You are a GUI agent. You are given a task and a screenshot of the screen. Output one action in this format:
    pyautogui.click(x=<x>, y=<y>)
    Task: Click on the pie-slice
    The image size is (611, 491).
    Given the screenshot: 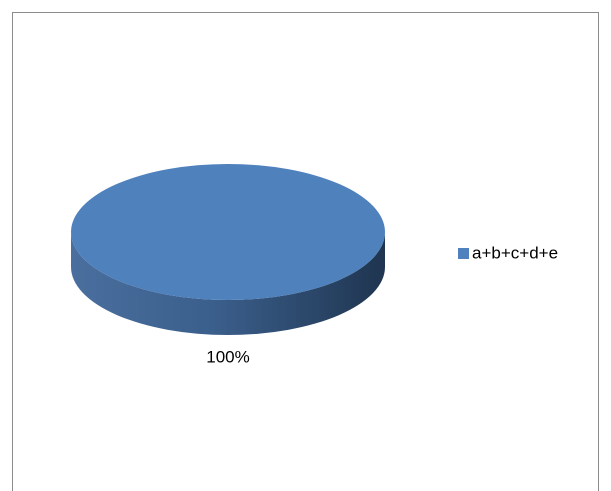 What is the action you would take?
    pyautogui.click(x=228, y=232)
    